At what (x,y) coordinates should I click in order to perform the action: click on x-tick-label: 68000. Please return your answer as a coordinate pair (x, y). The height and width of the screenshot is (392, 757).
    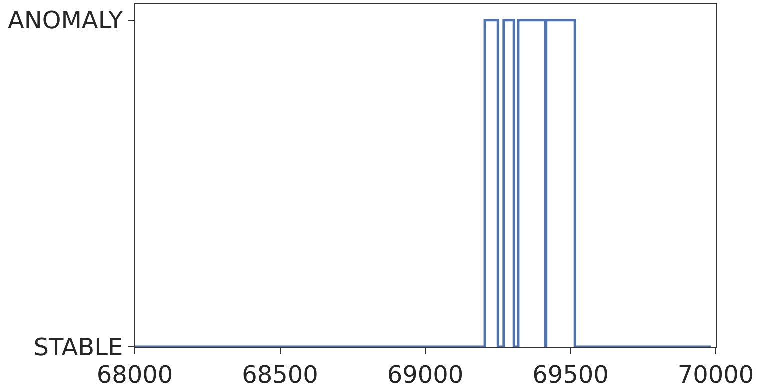
    Looking at the image, I should click on (135, 374).